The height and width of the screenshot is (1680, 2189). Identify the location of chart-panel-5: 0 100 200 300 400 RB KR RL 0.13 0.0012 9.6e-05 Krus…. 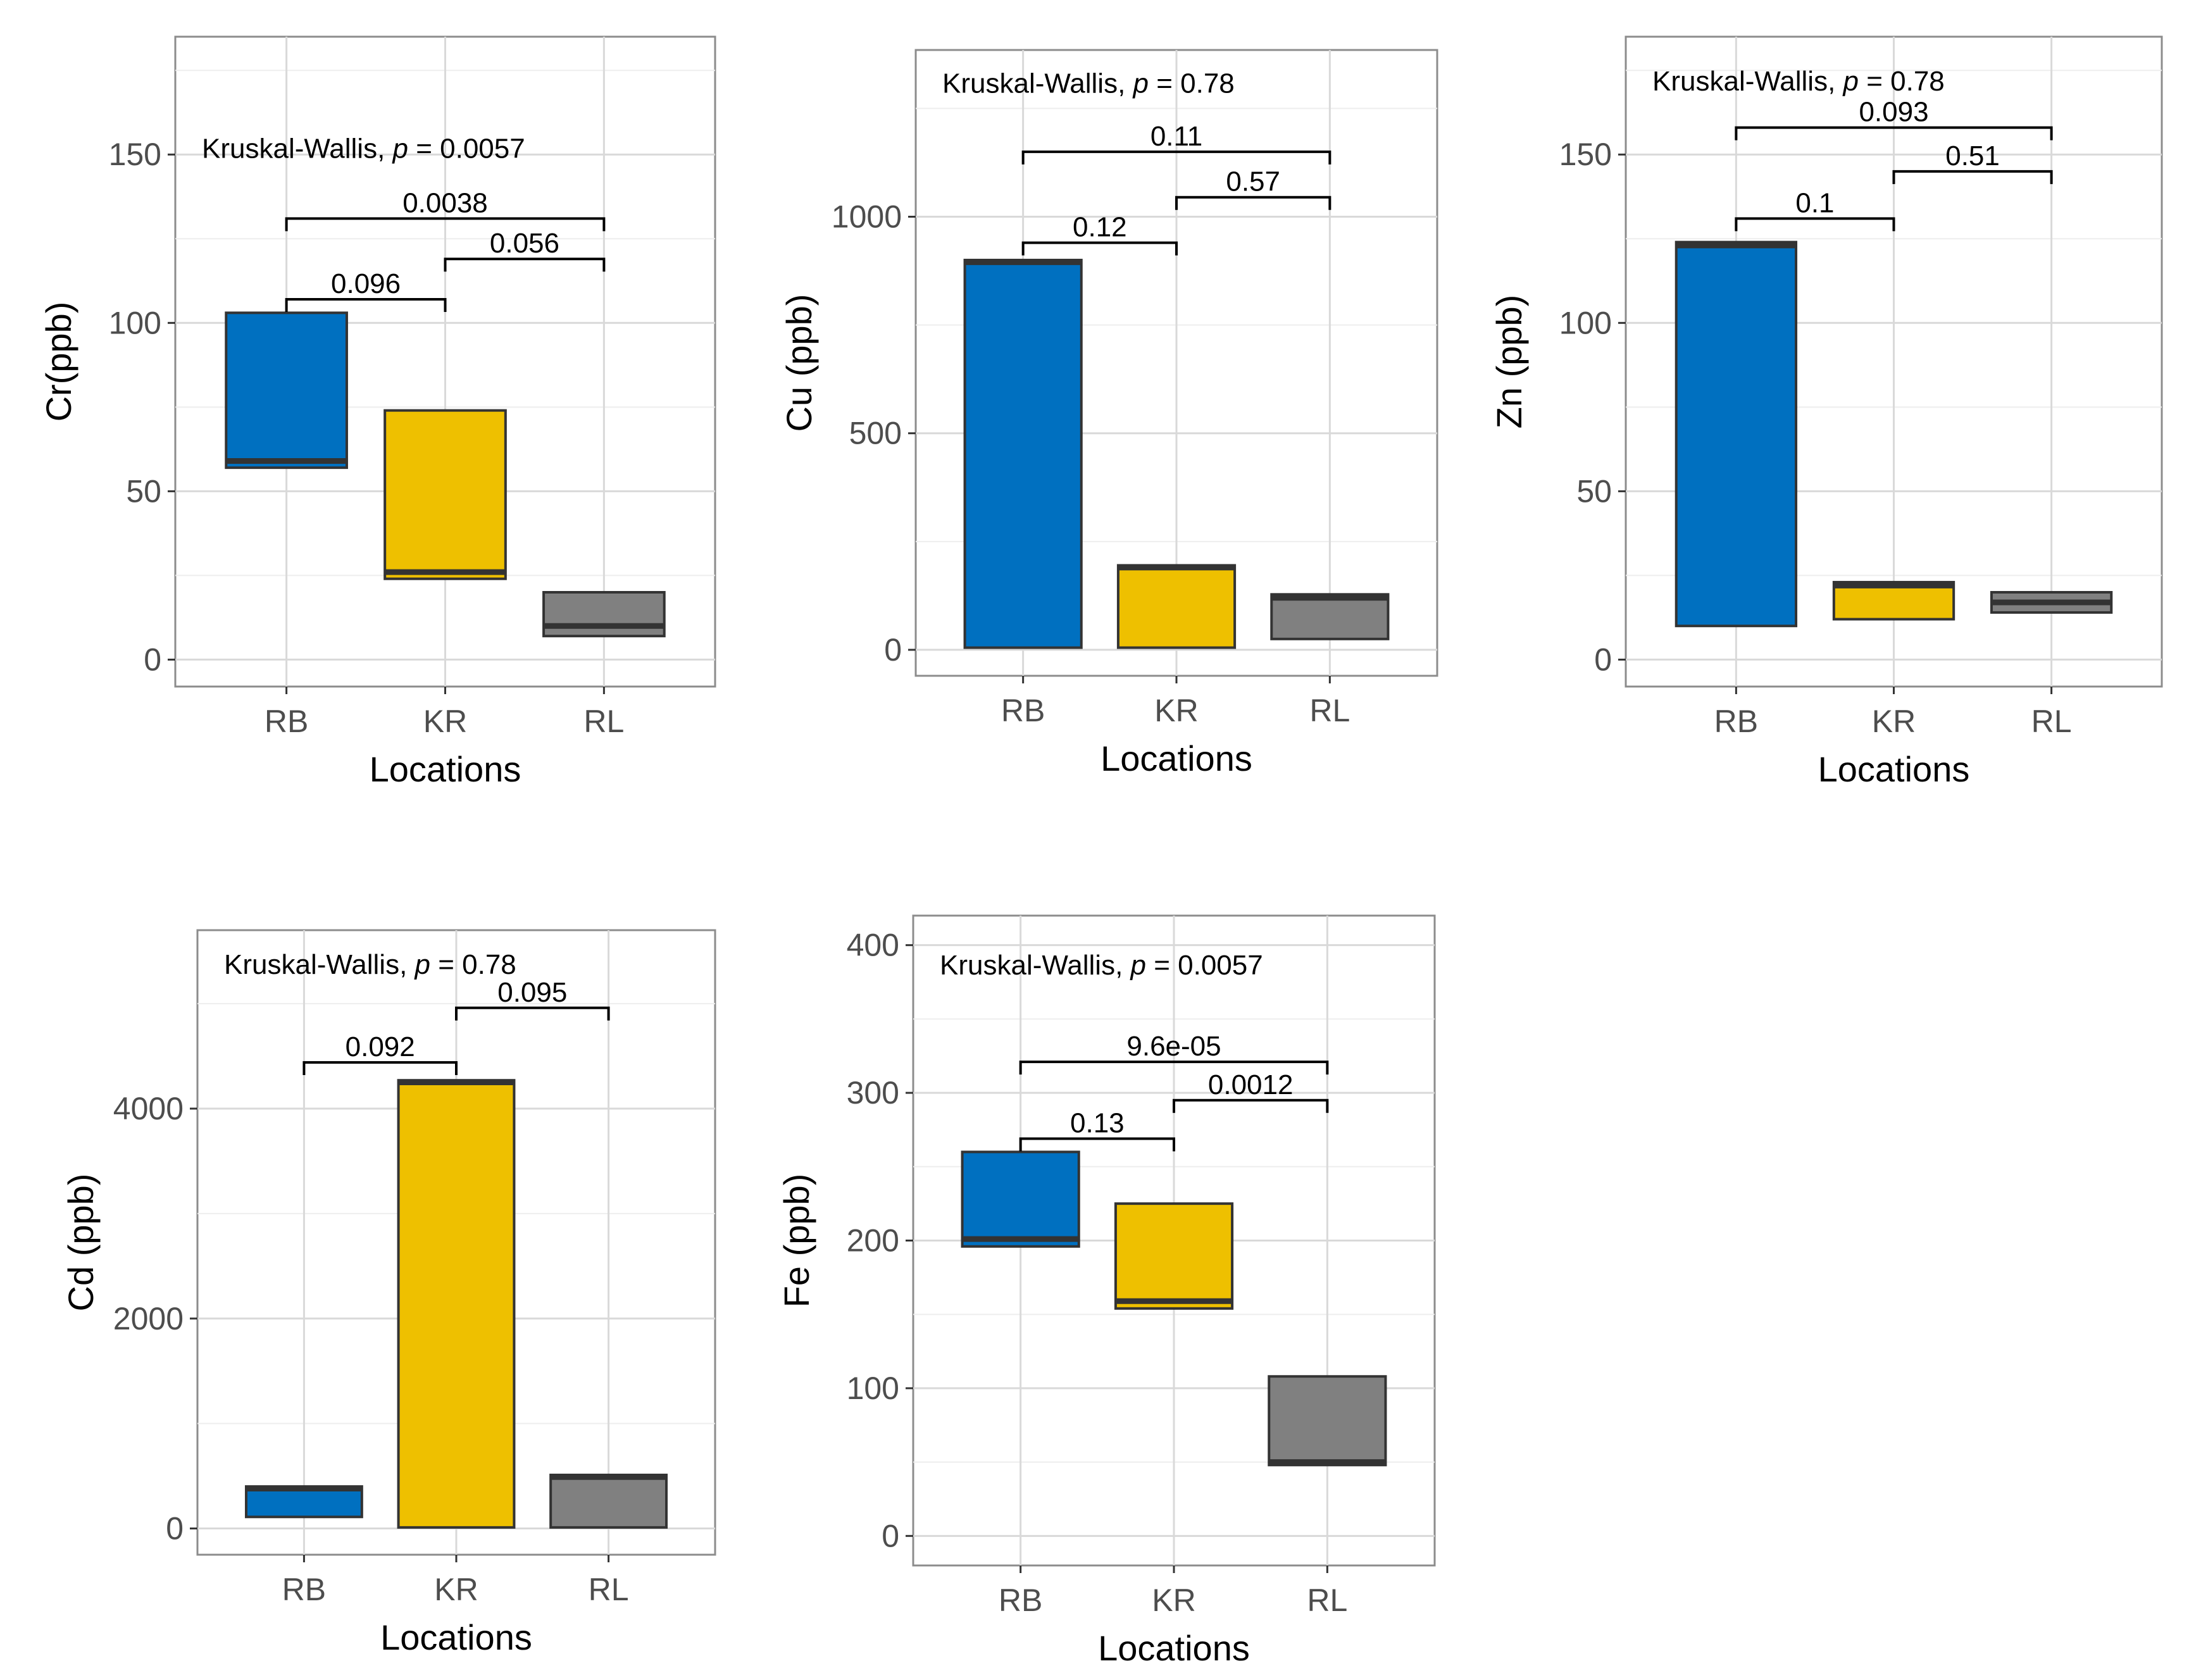
(1106, 1291).